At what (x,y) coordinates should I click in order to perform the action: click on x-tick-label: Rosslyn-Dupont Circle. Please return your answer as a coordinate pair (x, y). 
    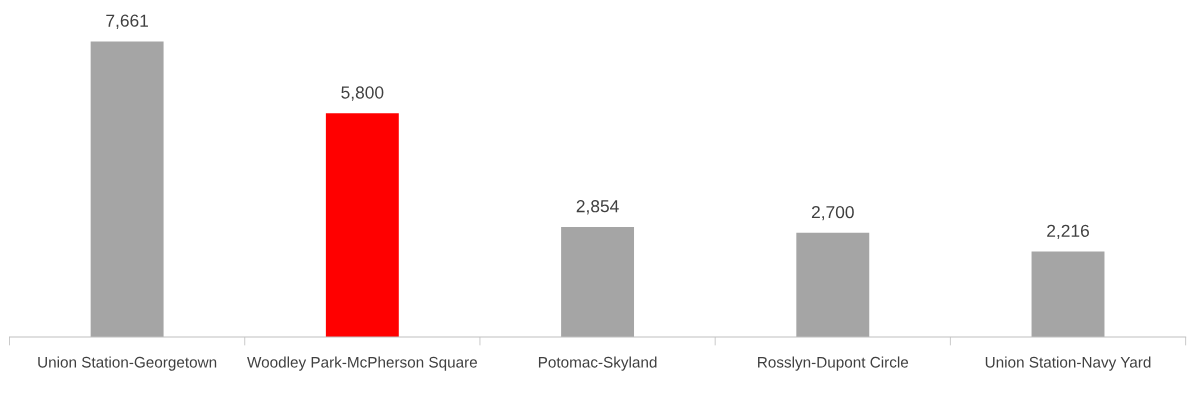
    Looking at the image, I should click on (833, 363).